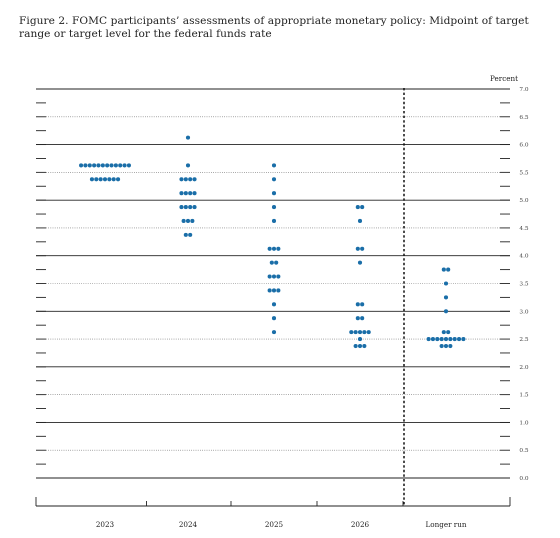 This screenshot has height=538, width=560. What do you see at coordinates (524, 451) in the screenshot?
I see `y-tick-label: 0.5` at bounding box center [524, 451].